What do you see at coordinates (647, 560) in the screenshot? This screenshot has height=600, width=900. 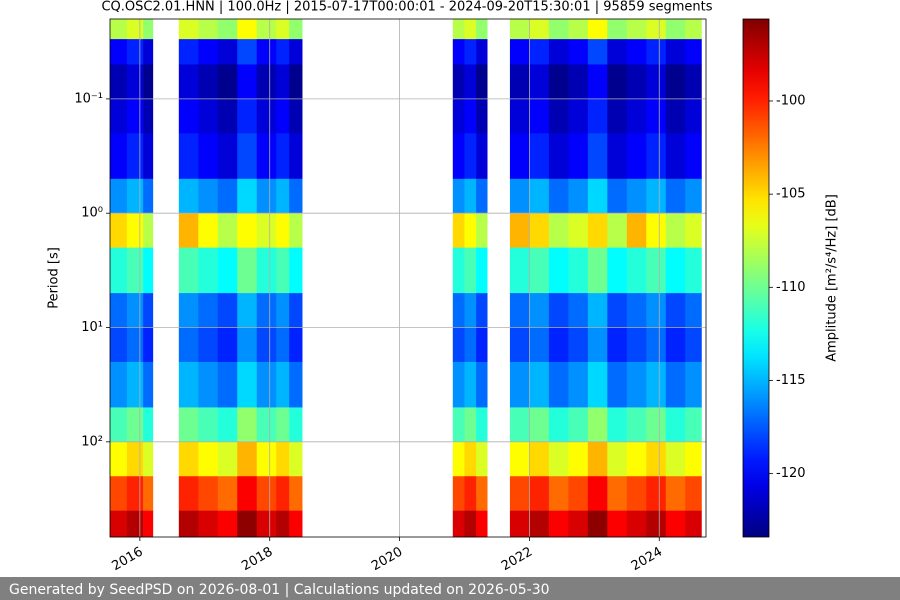 I see `x-tick-label: 2024` at bounding box center [647, 560].